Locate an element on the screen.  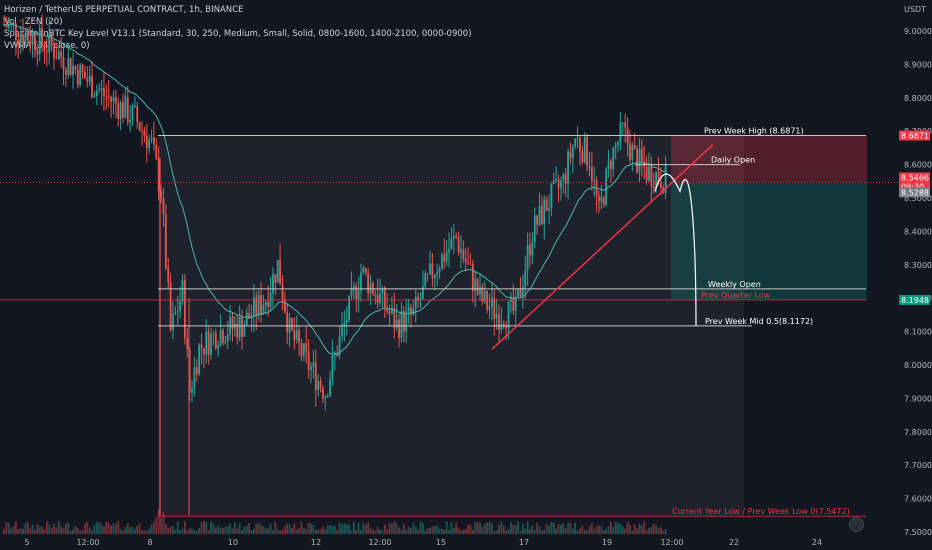
y-tick-label: 8.6000 is located at coordinates (918, 165).